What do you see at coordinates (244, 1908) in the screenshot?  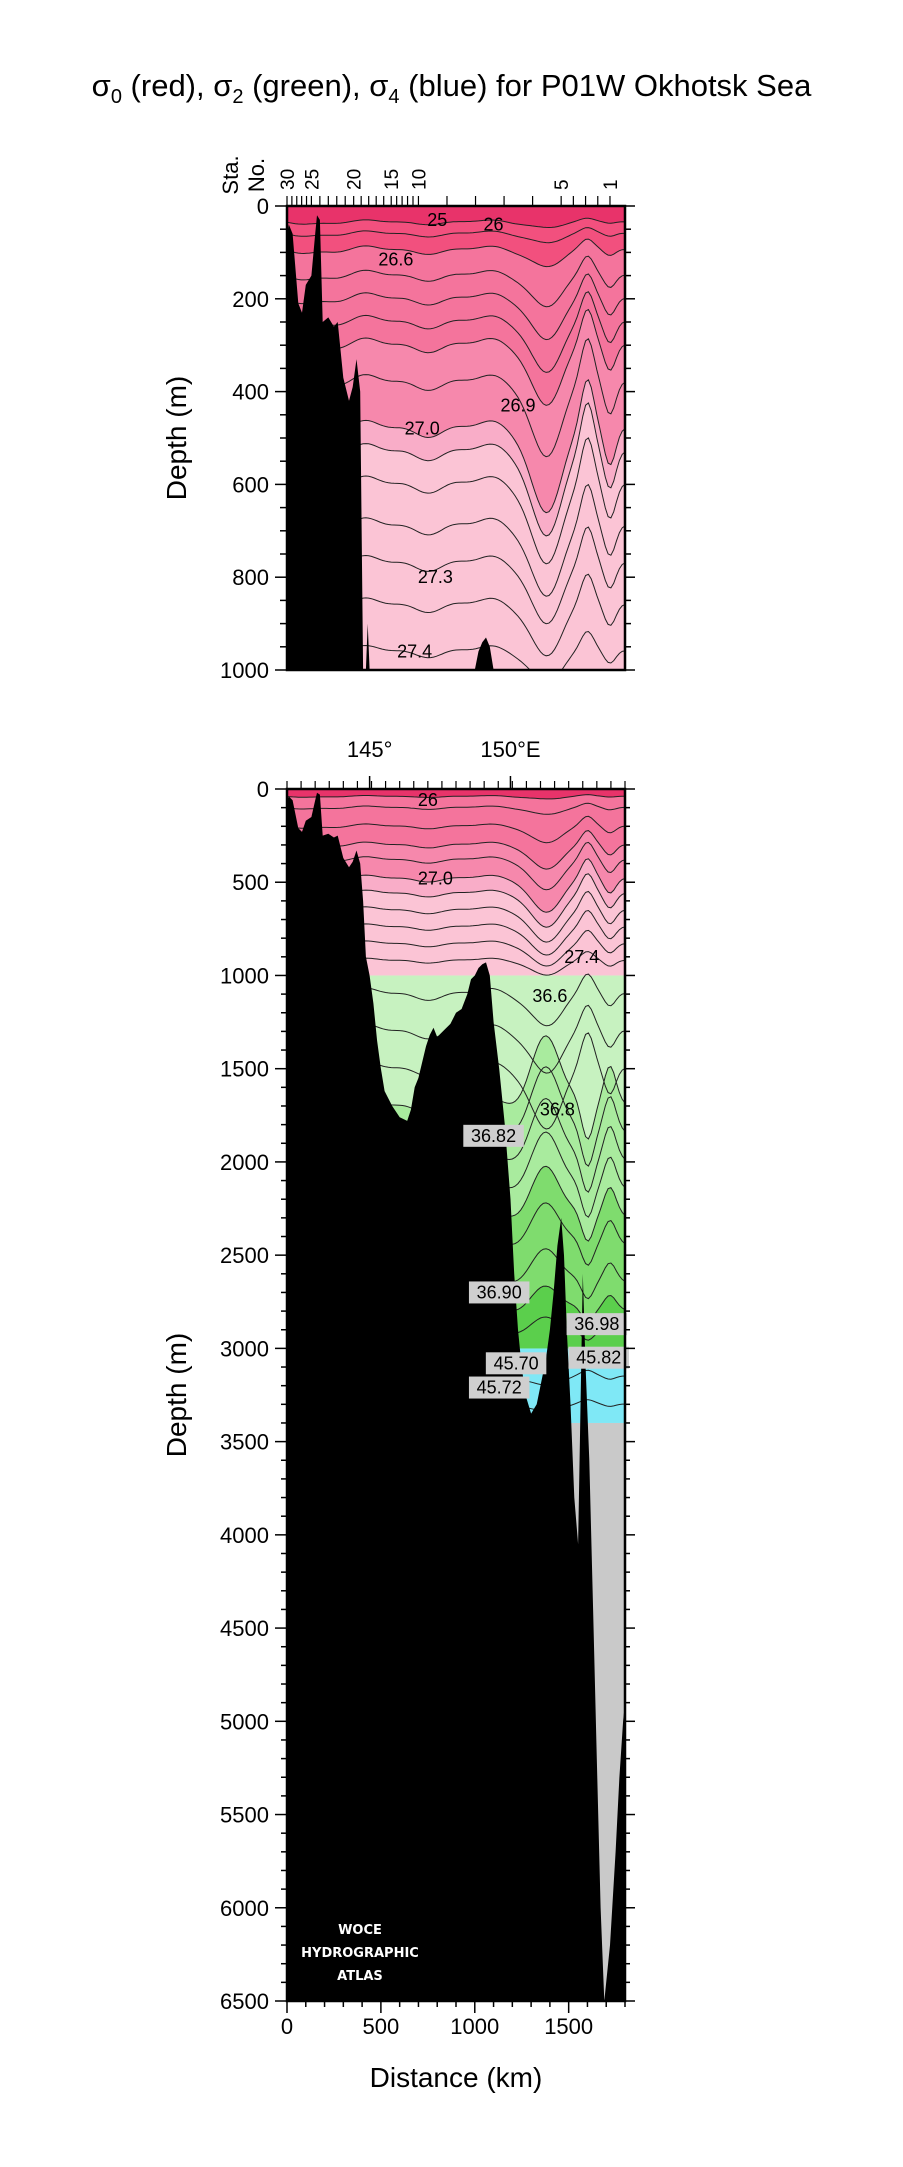 I see `lower-y-tick-label: 6000` at bounding box center [244, 1908].